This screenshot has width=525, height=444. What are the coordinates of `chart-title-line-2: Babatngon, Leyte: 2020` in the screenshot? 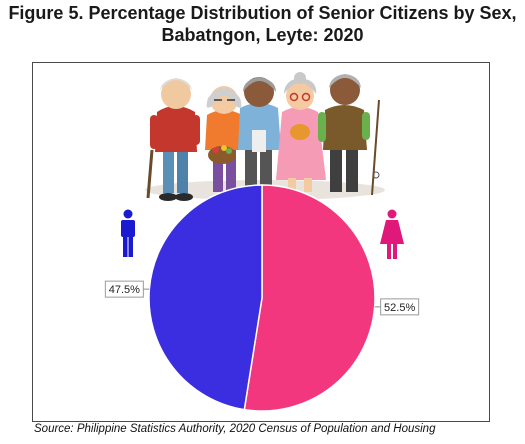 It's located at (262, 35).